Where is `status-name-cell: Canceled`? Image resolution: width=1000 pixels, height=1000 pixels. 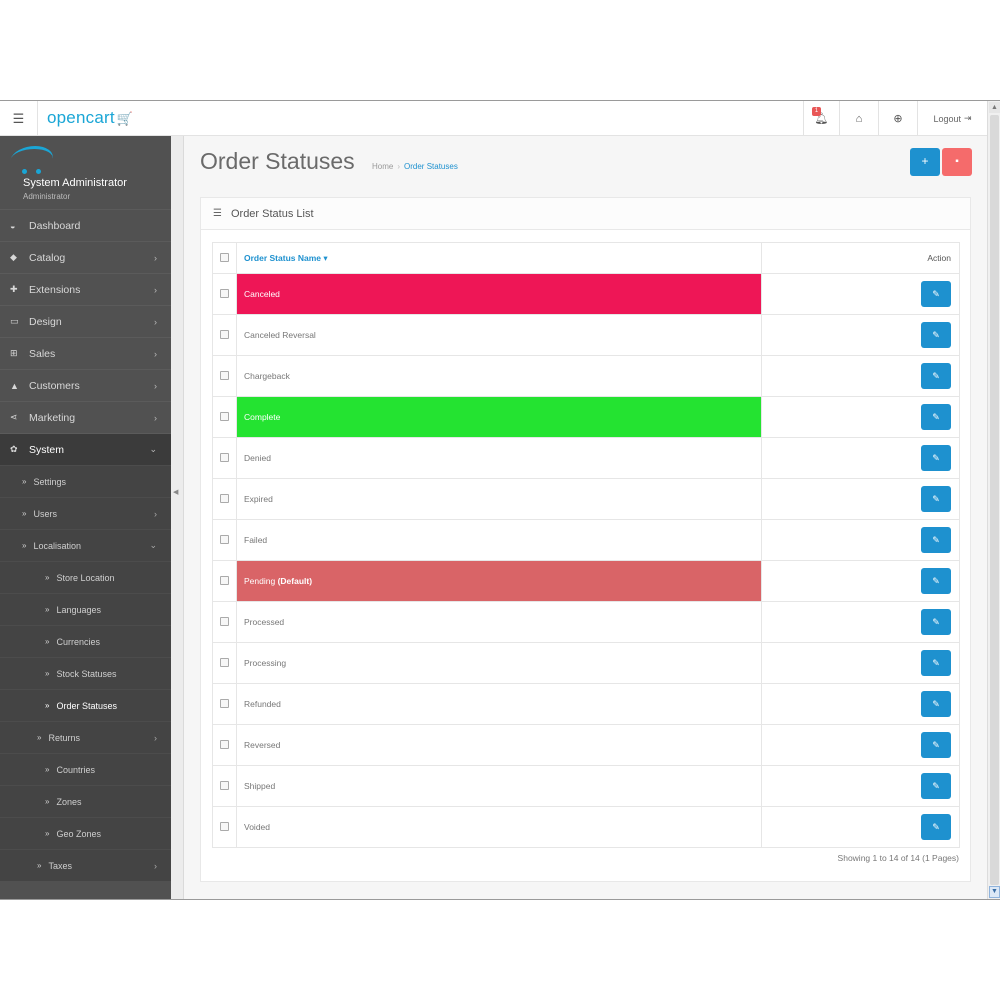
status-name-cell: Canceled is located at coordinates (499, 294).